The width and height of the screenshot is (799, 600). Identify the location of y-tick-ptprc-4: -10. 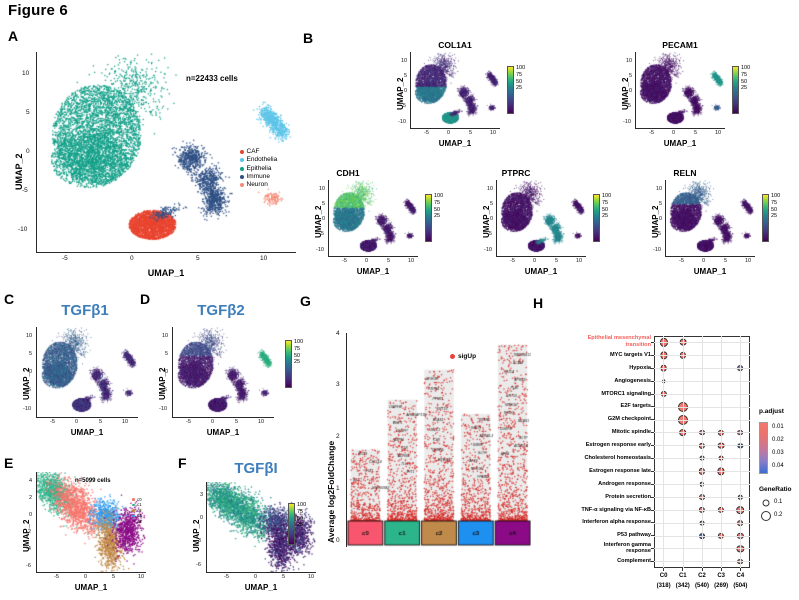
(488, 250).